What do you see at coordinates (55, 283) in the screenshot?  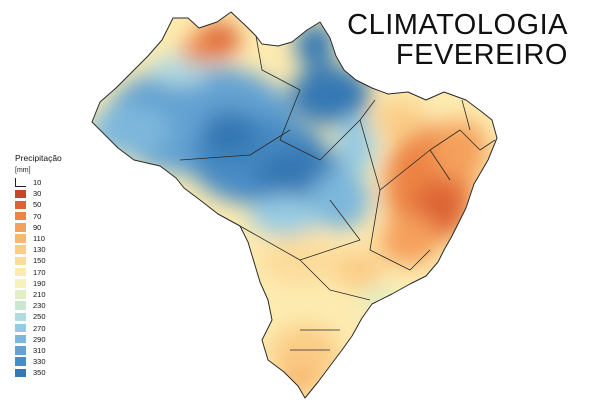 I see `legend-row: 190` at bounding box center [55, 283].